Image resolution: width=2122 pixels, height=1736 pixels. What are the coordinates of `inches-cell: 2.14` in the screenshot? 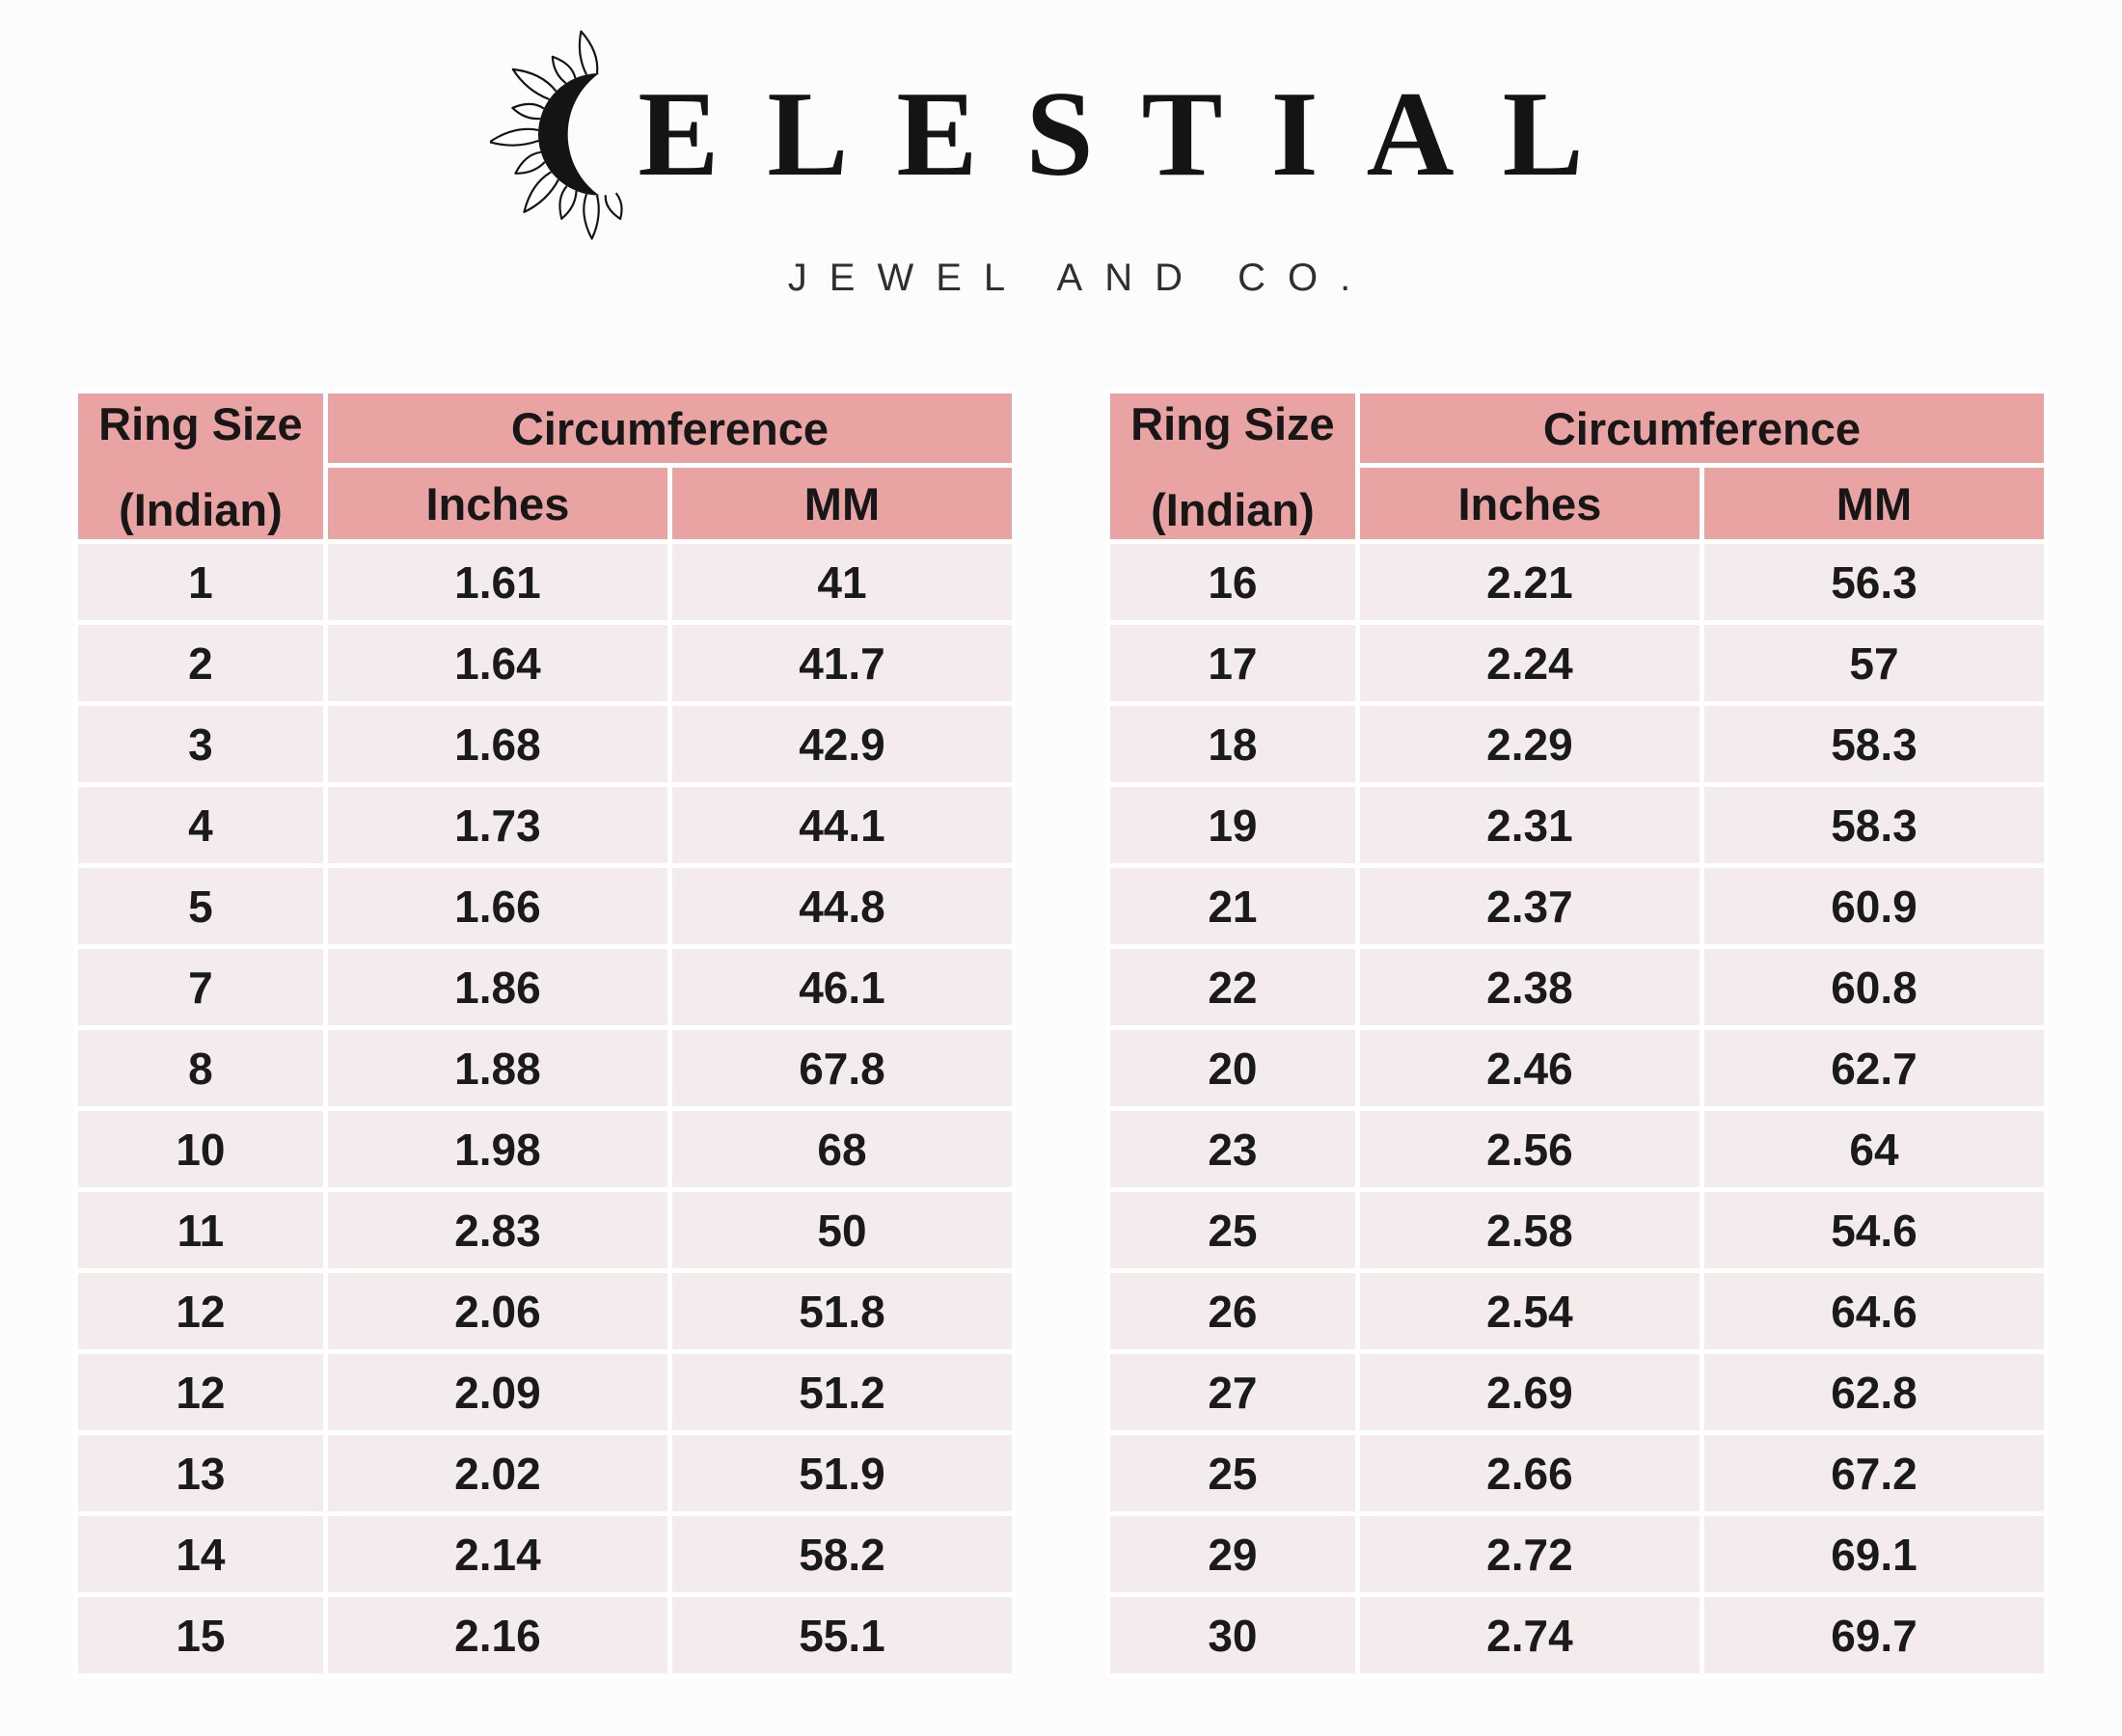 It's located at (497, 1554).